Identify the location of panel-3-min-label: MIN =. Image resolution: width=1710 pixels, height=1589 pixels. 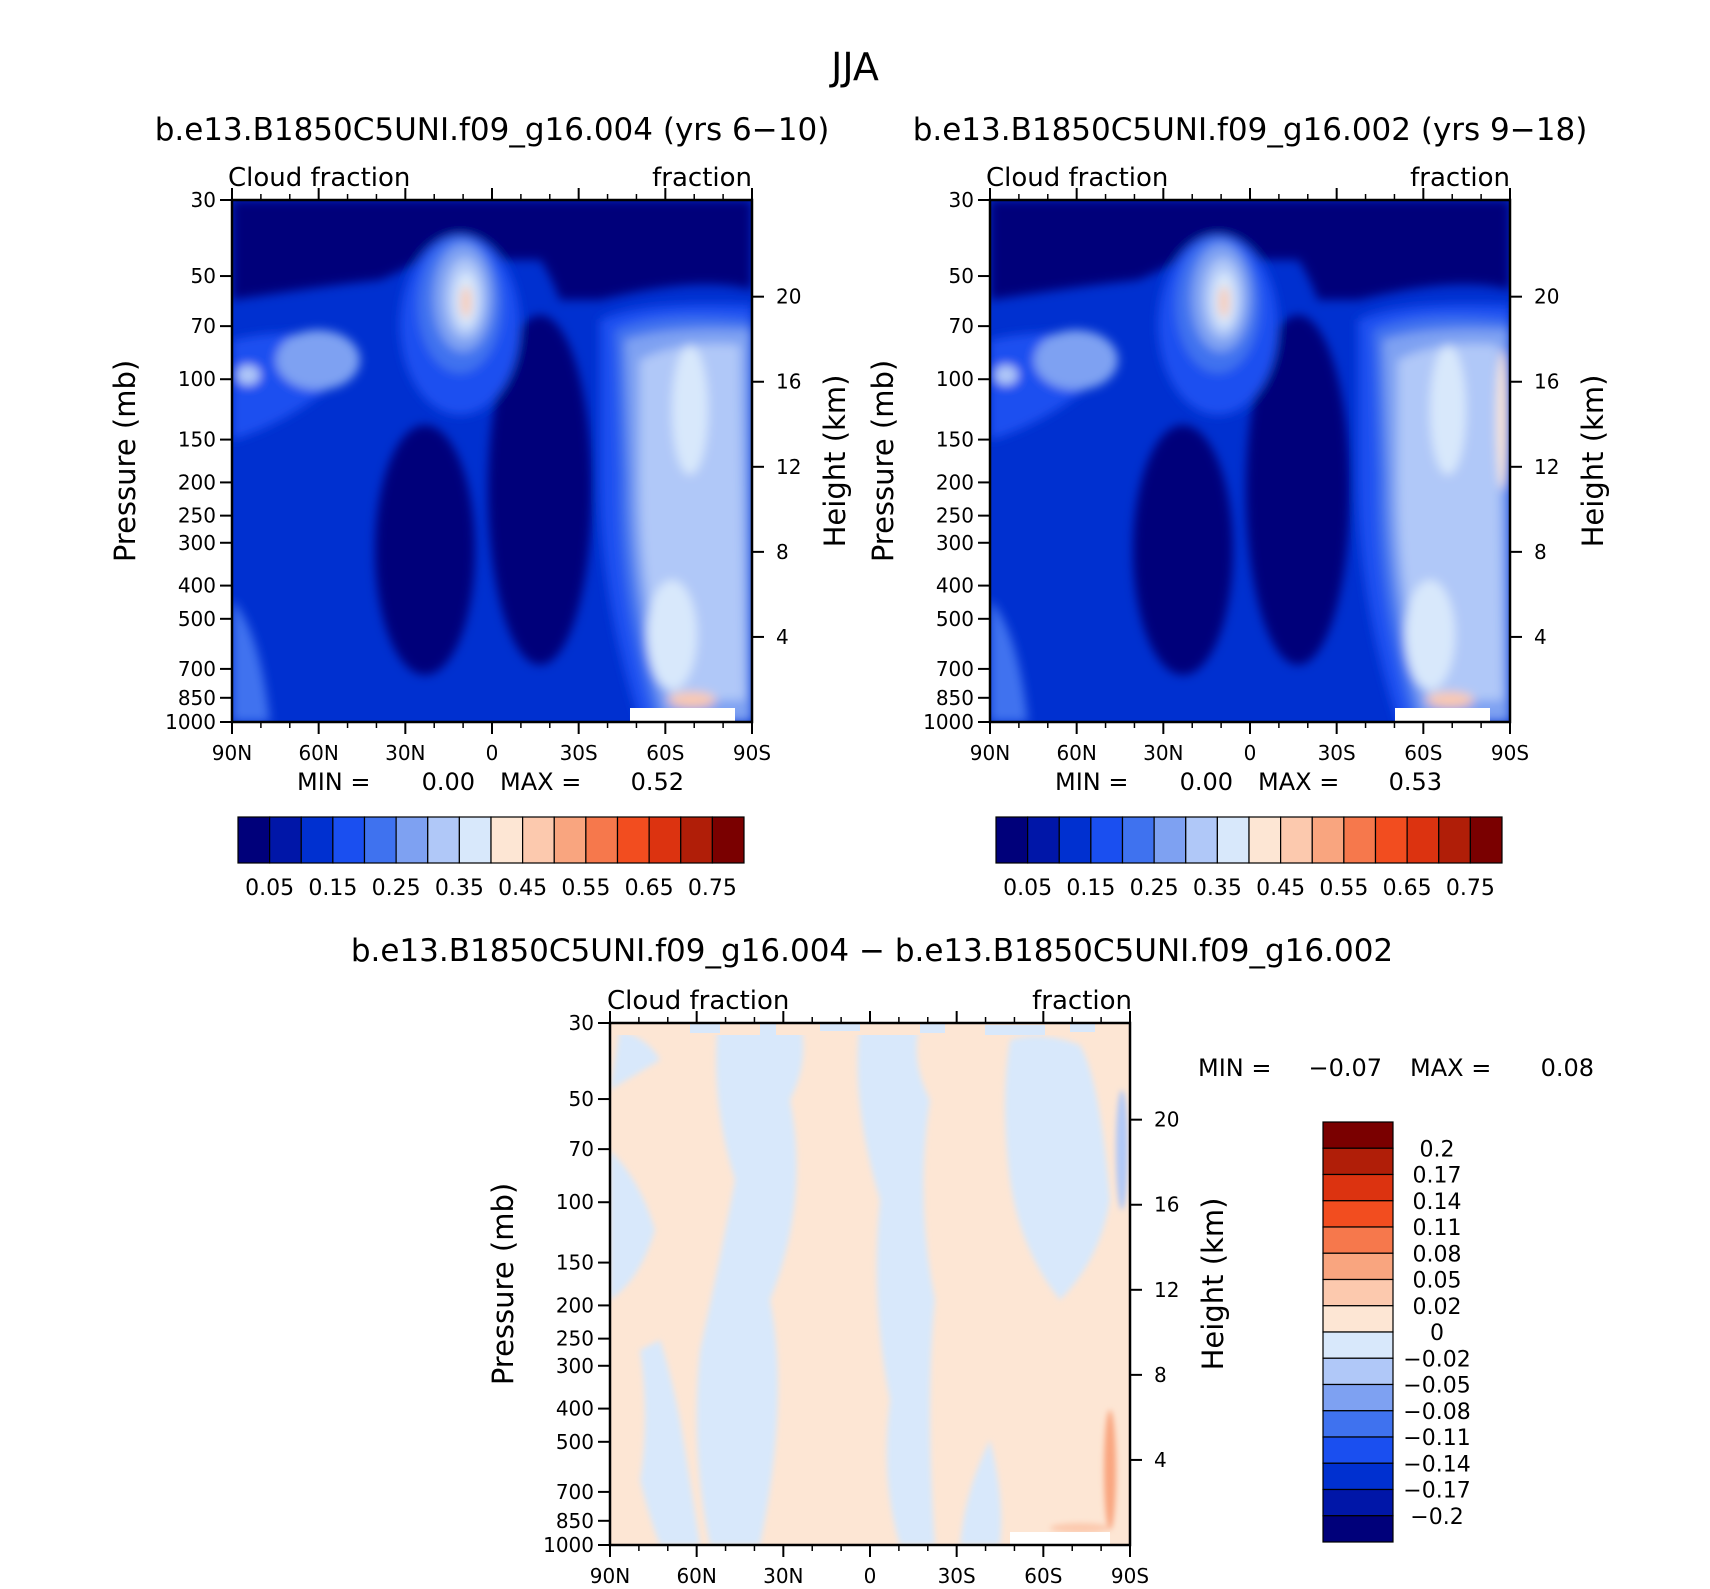
(1234, 1068).